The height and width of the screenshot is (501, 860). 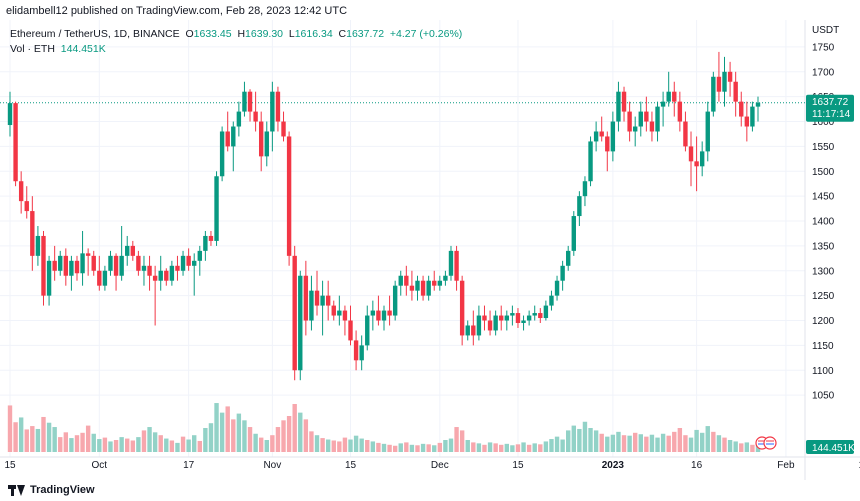 What do you see at coordinates (95, 34) in the screenshot?
I see `symbol-name: Ethereum / TetherUS, 1D, BINANCE` at bounding box center [95, 34].